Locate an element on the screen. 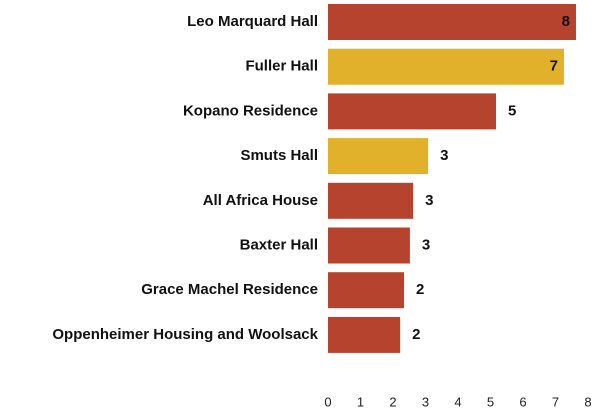  x-tick-label: 7 is located at coordinates (555, 401).